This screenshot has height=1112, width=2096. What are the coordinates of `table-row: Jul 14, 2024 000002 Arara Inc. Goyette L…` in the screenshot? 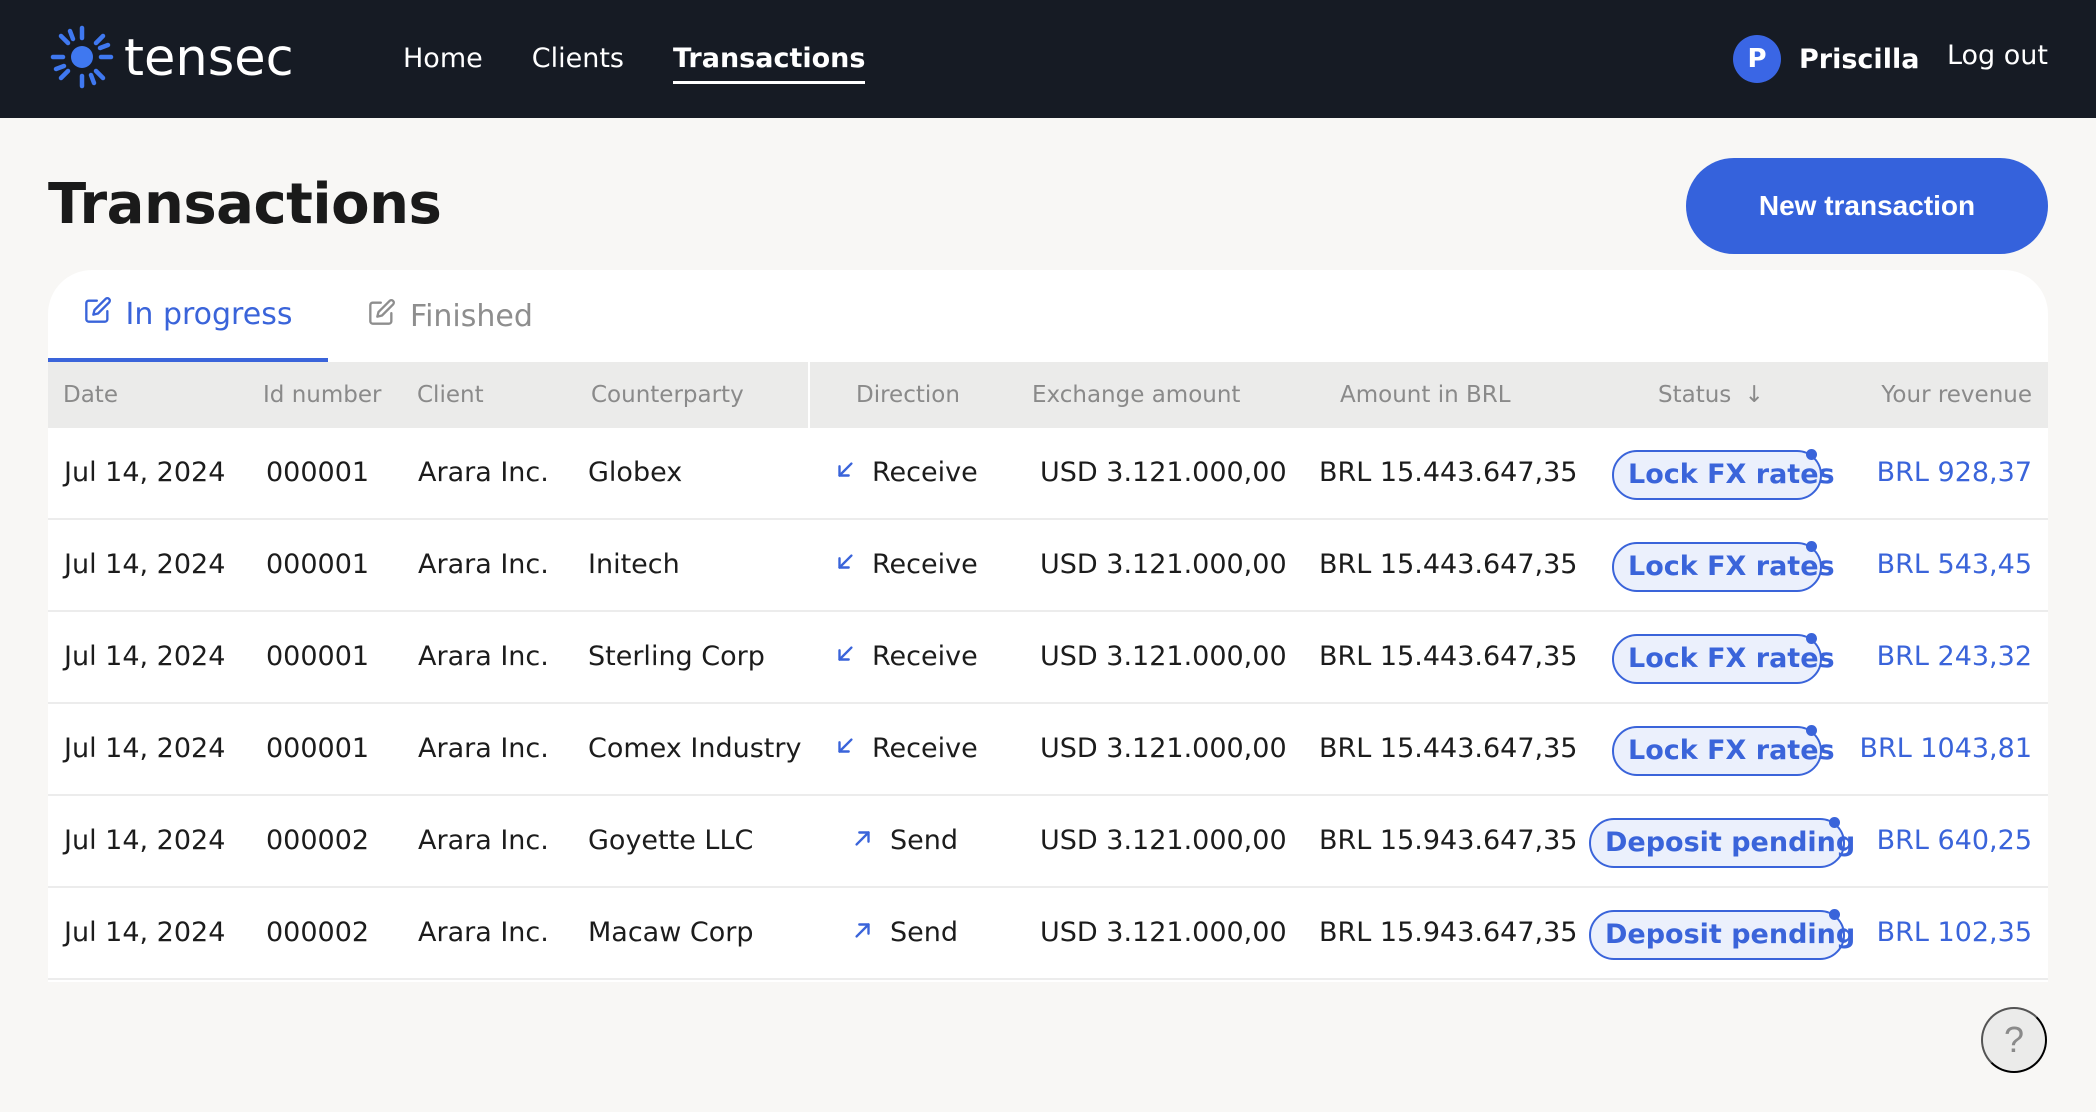 It's located at (1048, 842).